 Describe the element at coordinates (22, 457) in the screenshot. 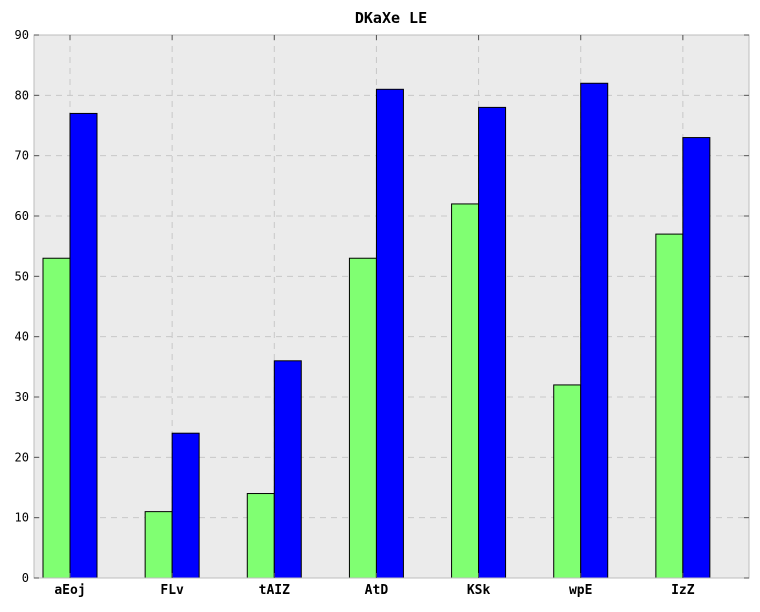

I see `ytick-label-20: 20` at that location.